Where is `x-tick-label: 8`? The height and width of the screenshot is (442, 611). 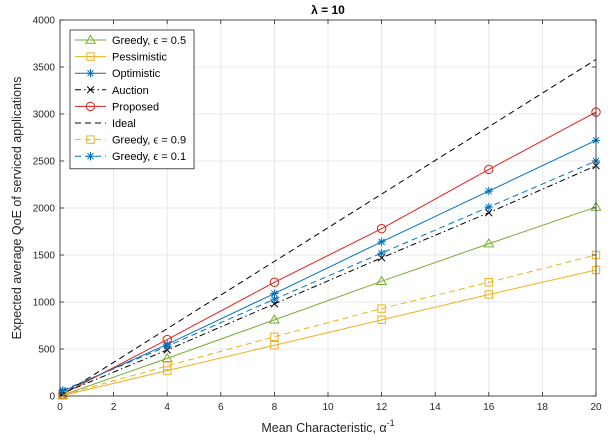 x-tick-label: 8 is located at coordinates (275, 407).